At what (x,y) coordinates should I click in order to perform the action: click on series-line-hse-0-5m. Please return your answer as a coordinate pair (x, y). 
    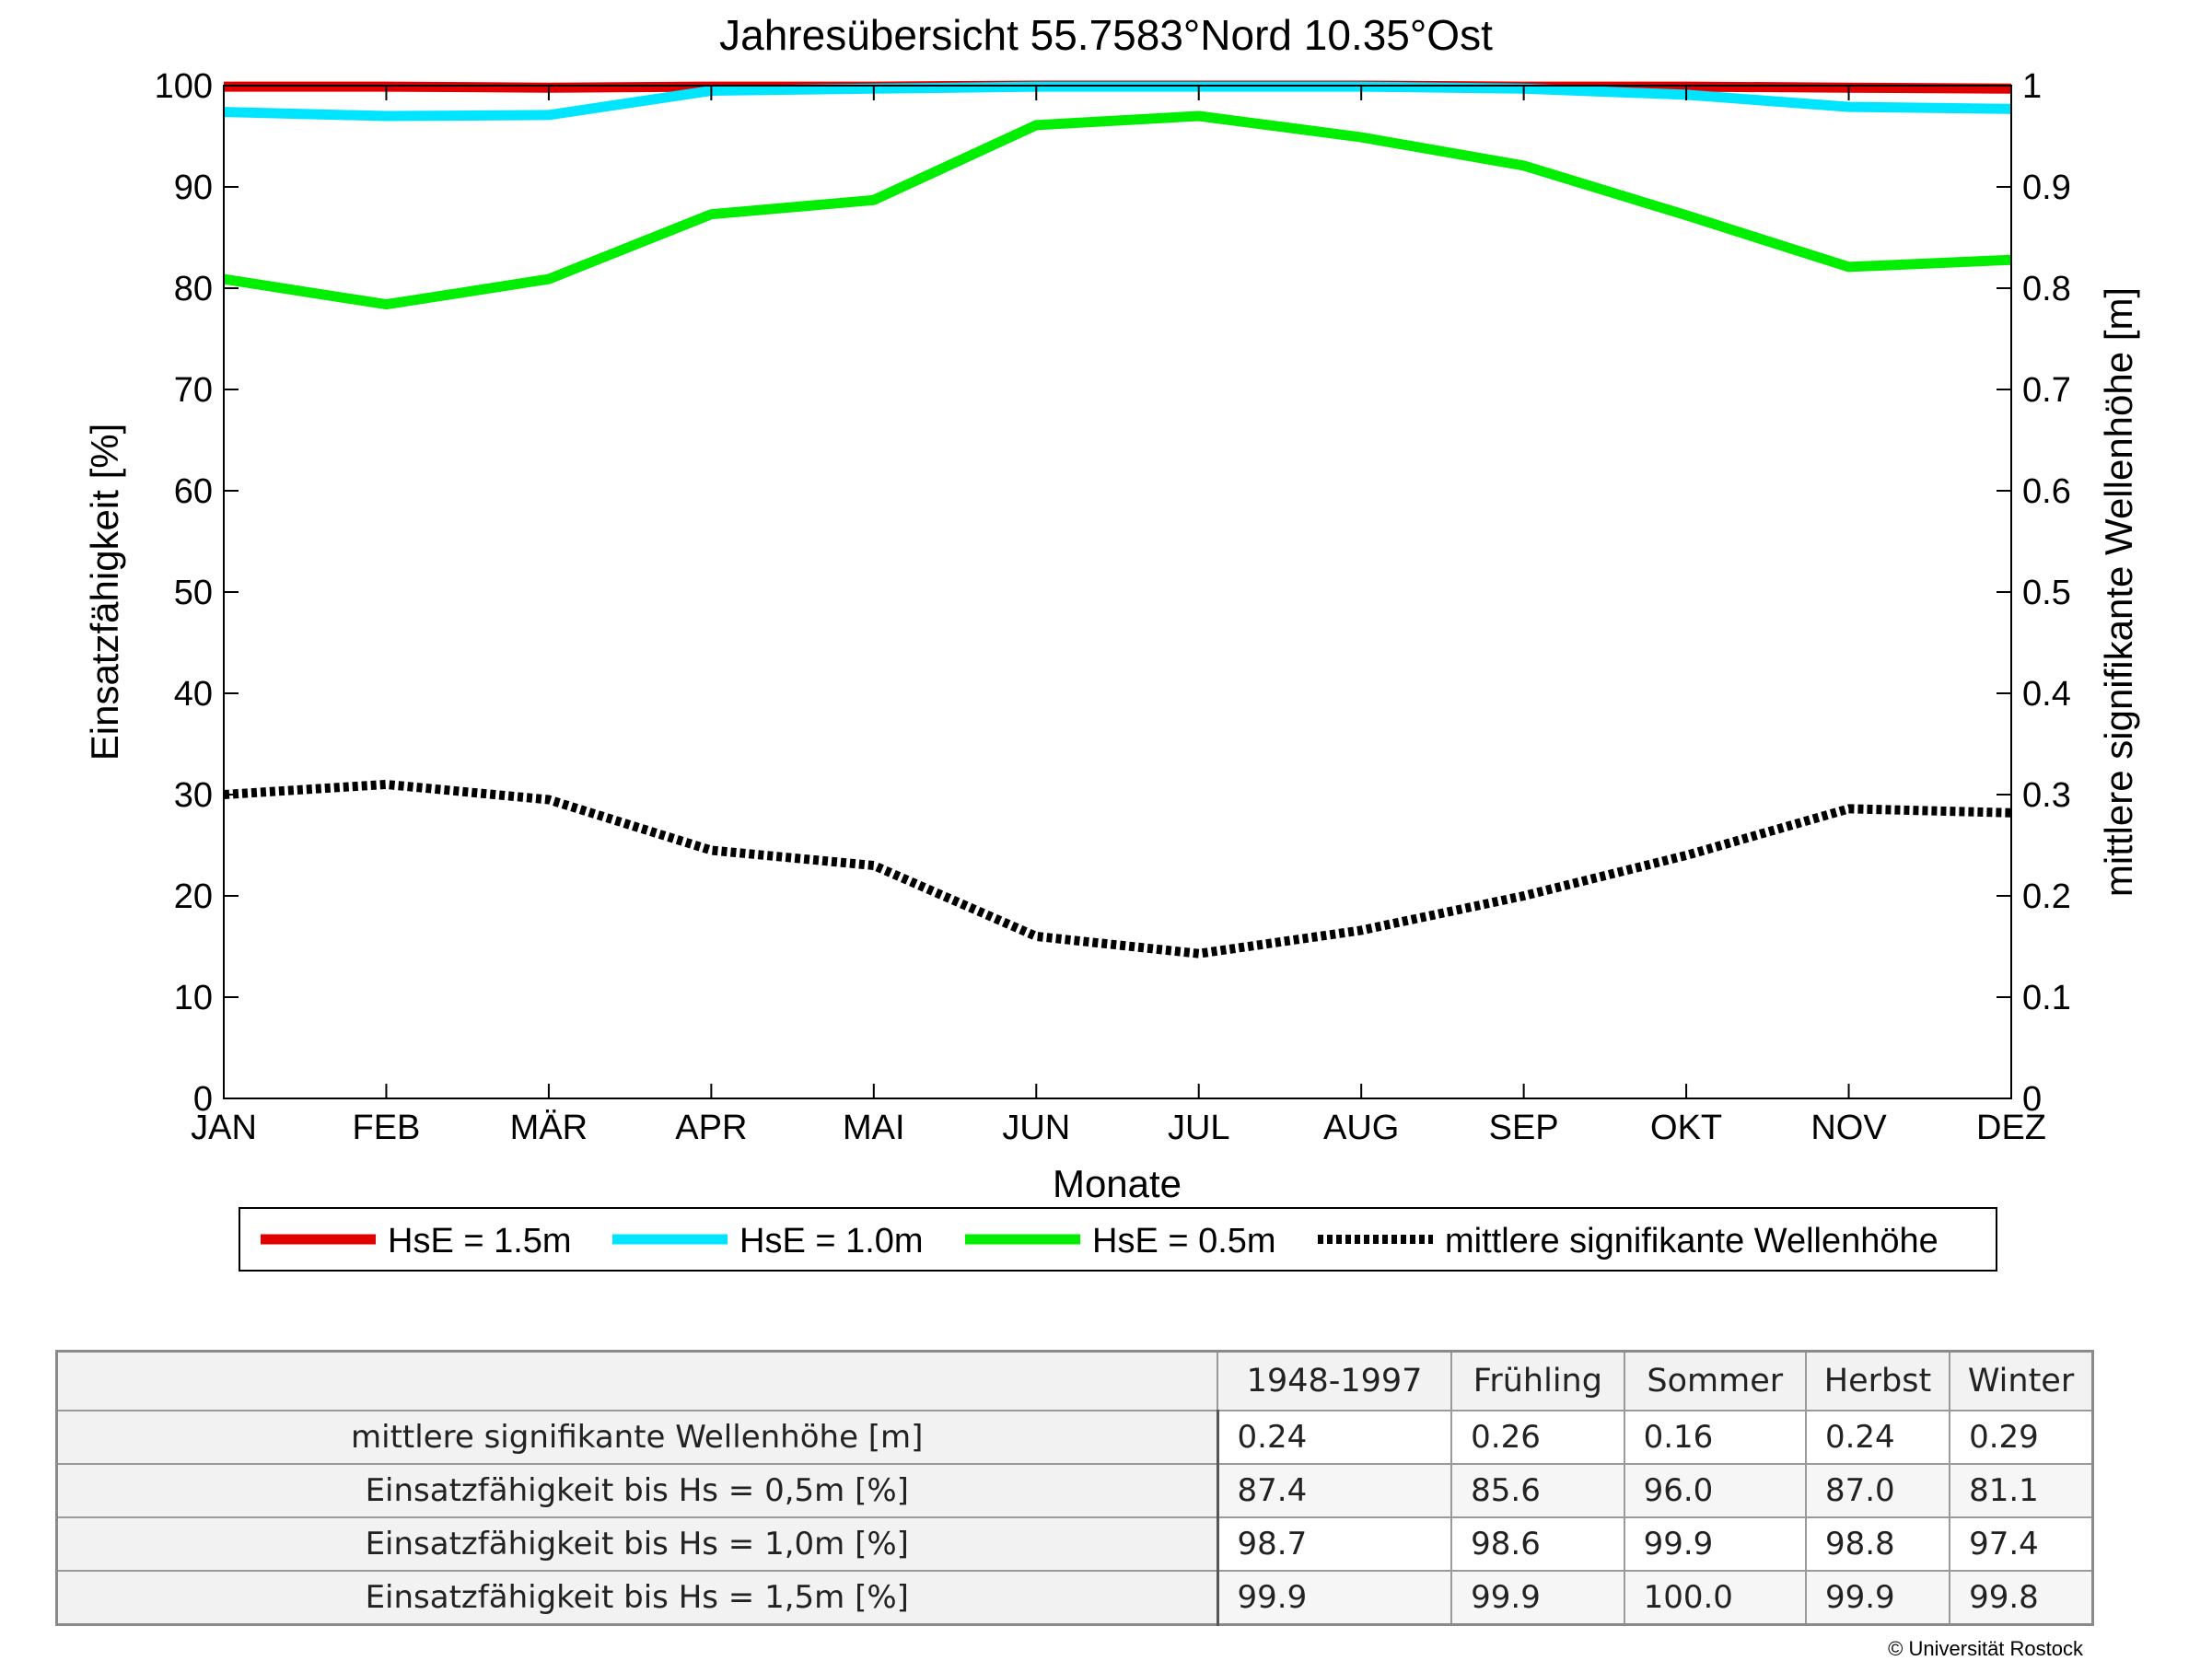
    Looking at the image, I should click on (1117, 210).